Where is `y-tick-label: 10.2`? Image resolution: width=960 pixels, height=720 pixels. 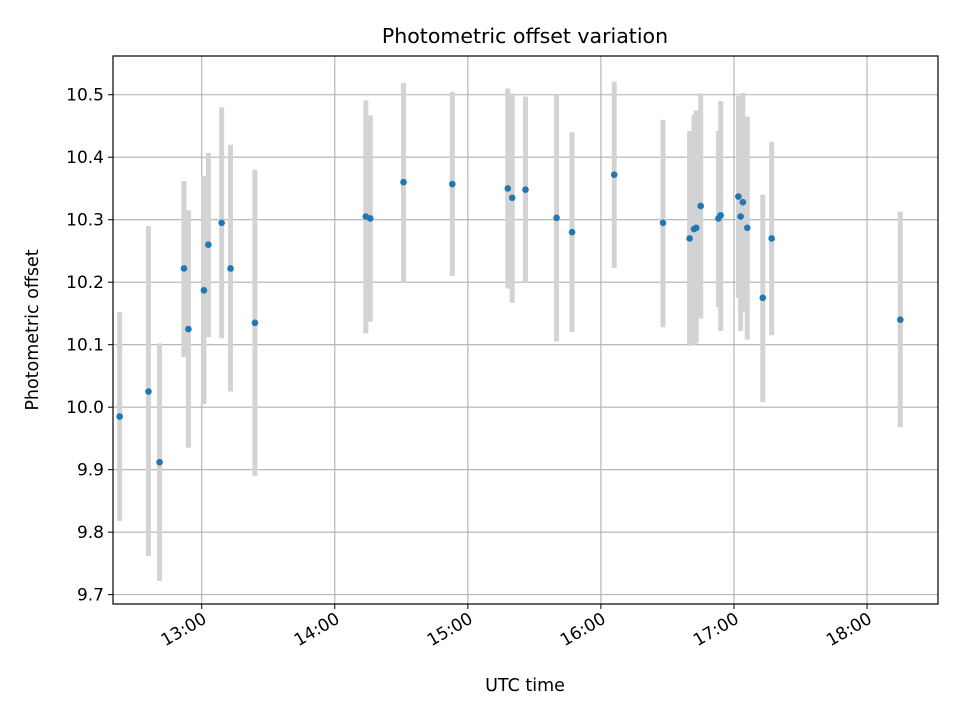
y-tick-label: 10.2 is located at coordinates (85, 283).